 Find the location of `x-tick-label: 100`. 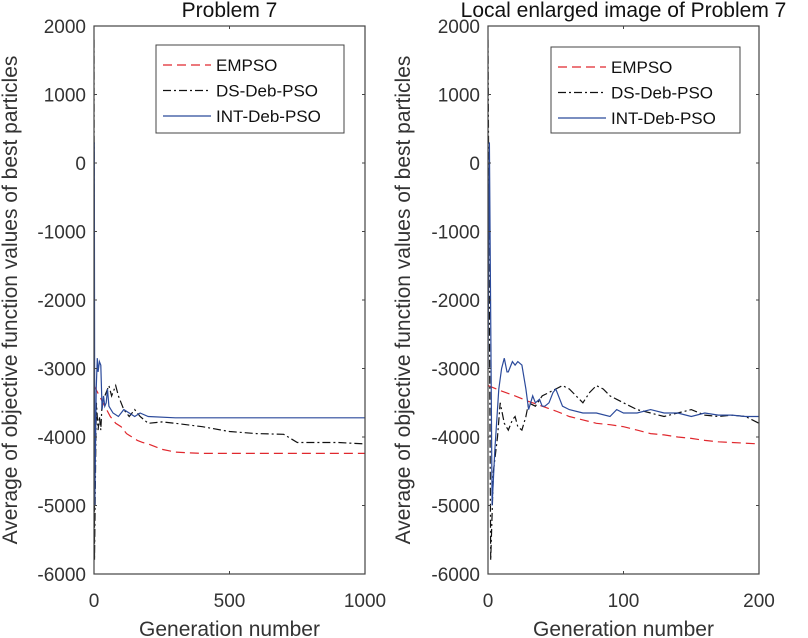

x-tick-label: 100 is located at coordinates (624, 601).